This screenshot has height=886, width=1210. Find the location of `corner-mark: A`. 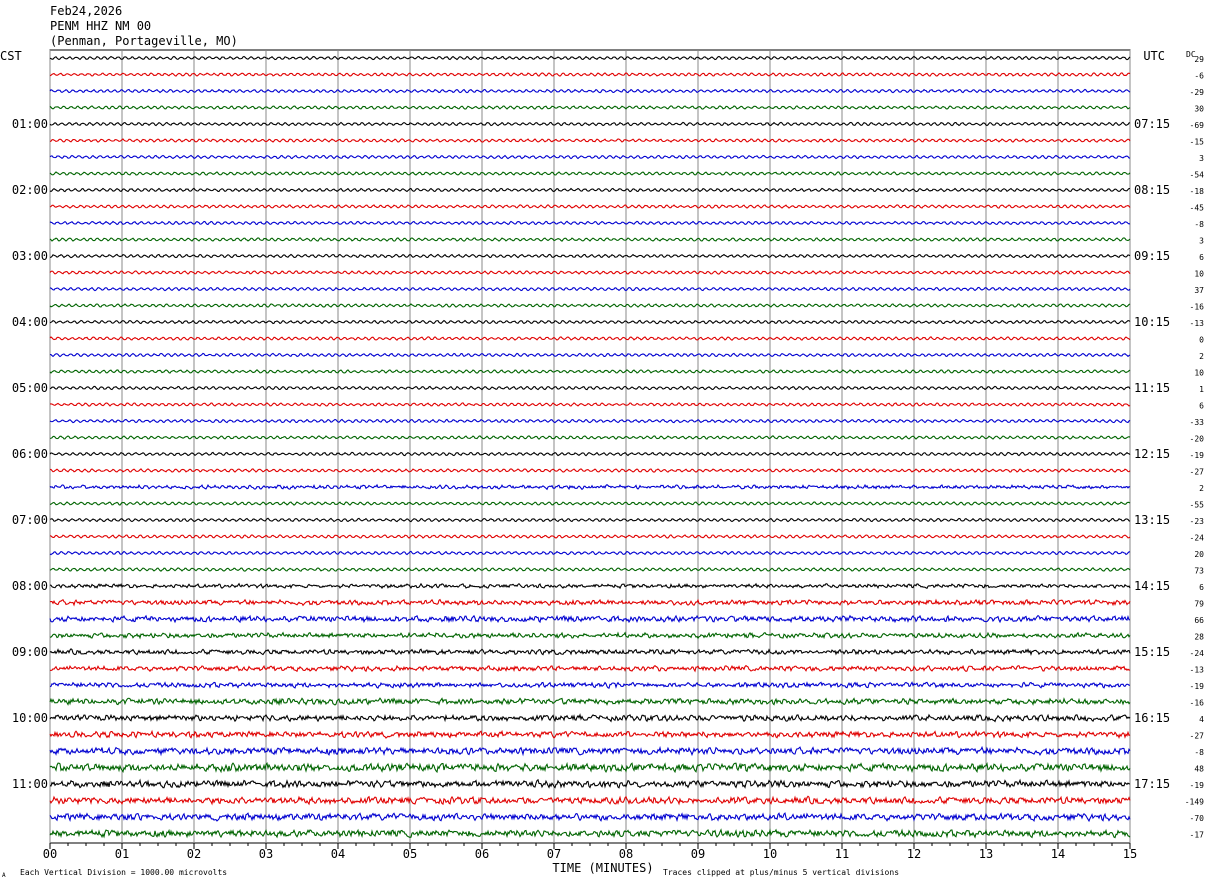

corner-mark: A is located at coordinates (4, 875).